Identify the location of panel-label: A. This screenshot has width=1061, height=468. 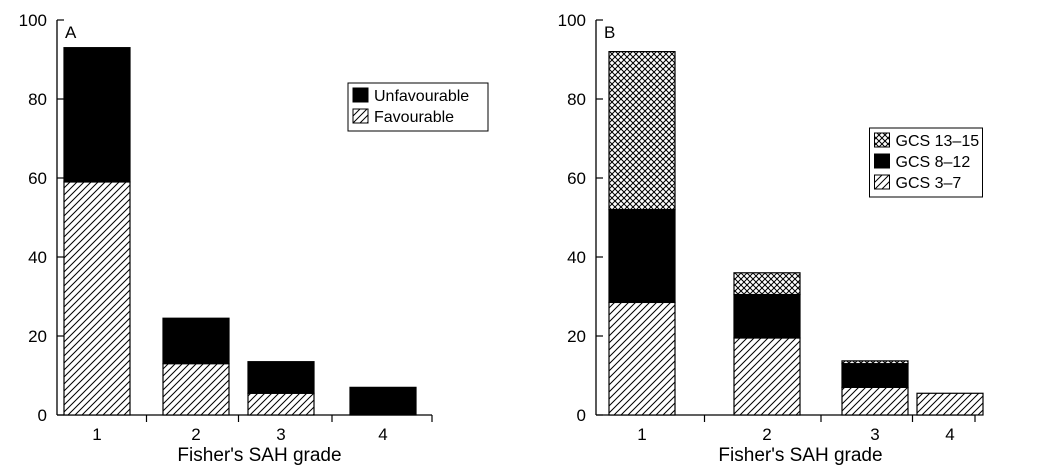
(71, 32).